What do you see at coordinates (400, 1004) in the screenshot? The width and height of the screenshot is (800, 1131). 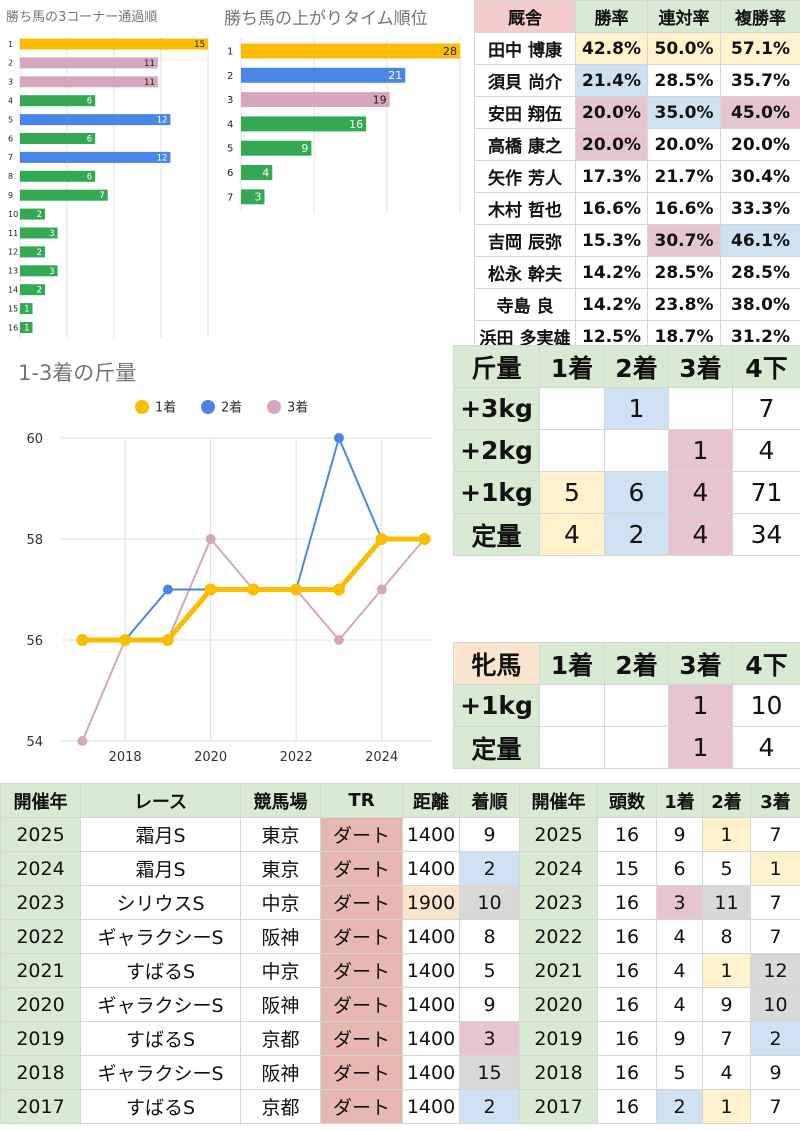 I see `table-row: 2020 ギャラクシーS 阪神 ダート 1400 9 2020 16 4 9 10` at bounding box center [400, 1004].